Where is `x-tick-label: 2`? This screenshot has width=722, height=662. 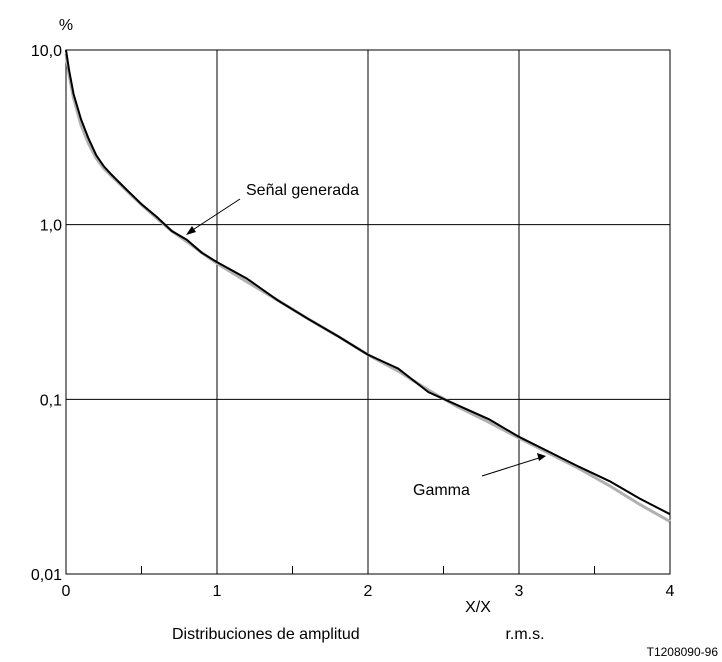 x-tick-label: 2 is located at coordinates (368, 591).